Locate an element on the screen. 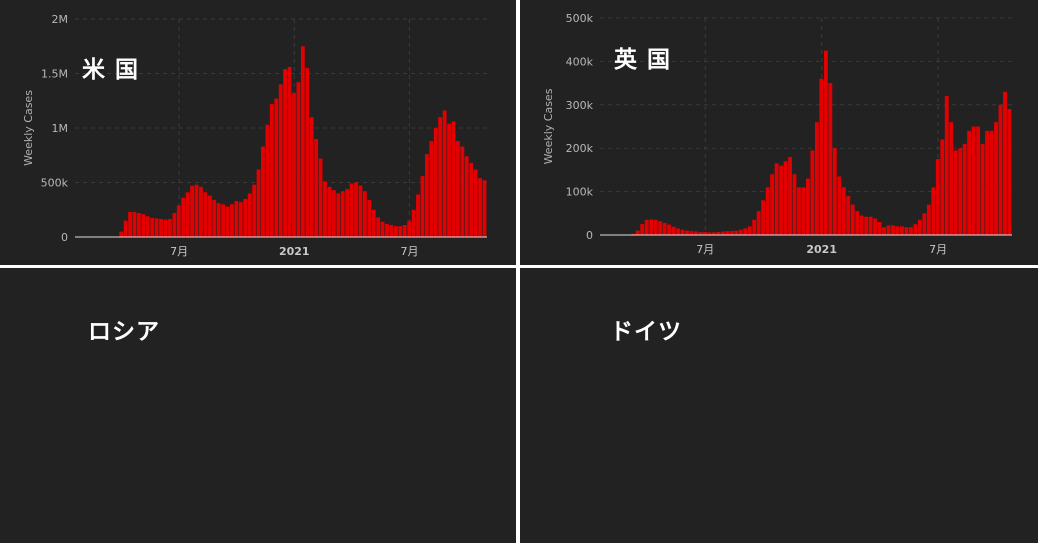 This screenshot has width=1038, height=543. y-tick-label: 1.5M is located at coordinates (54, 74).